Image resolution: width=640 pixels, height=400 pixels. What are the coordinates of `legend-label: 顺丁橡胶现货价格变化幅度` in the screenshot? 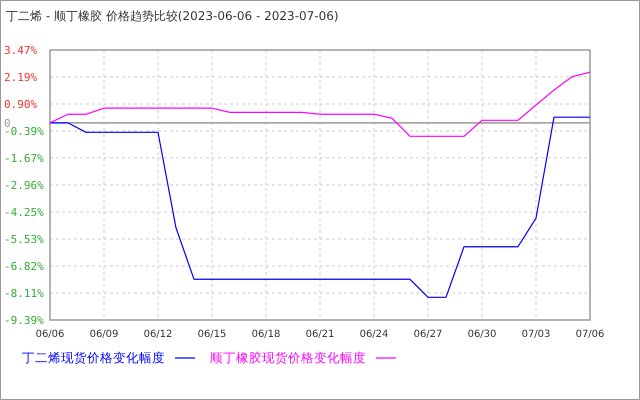 It's located at (288, 357).